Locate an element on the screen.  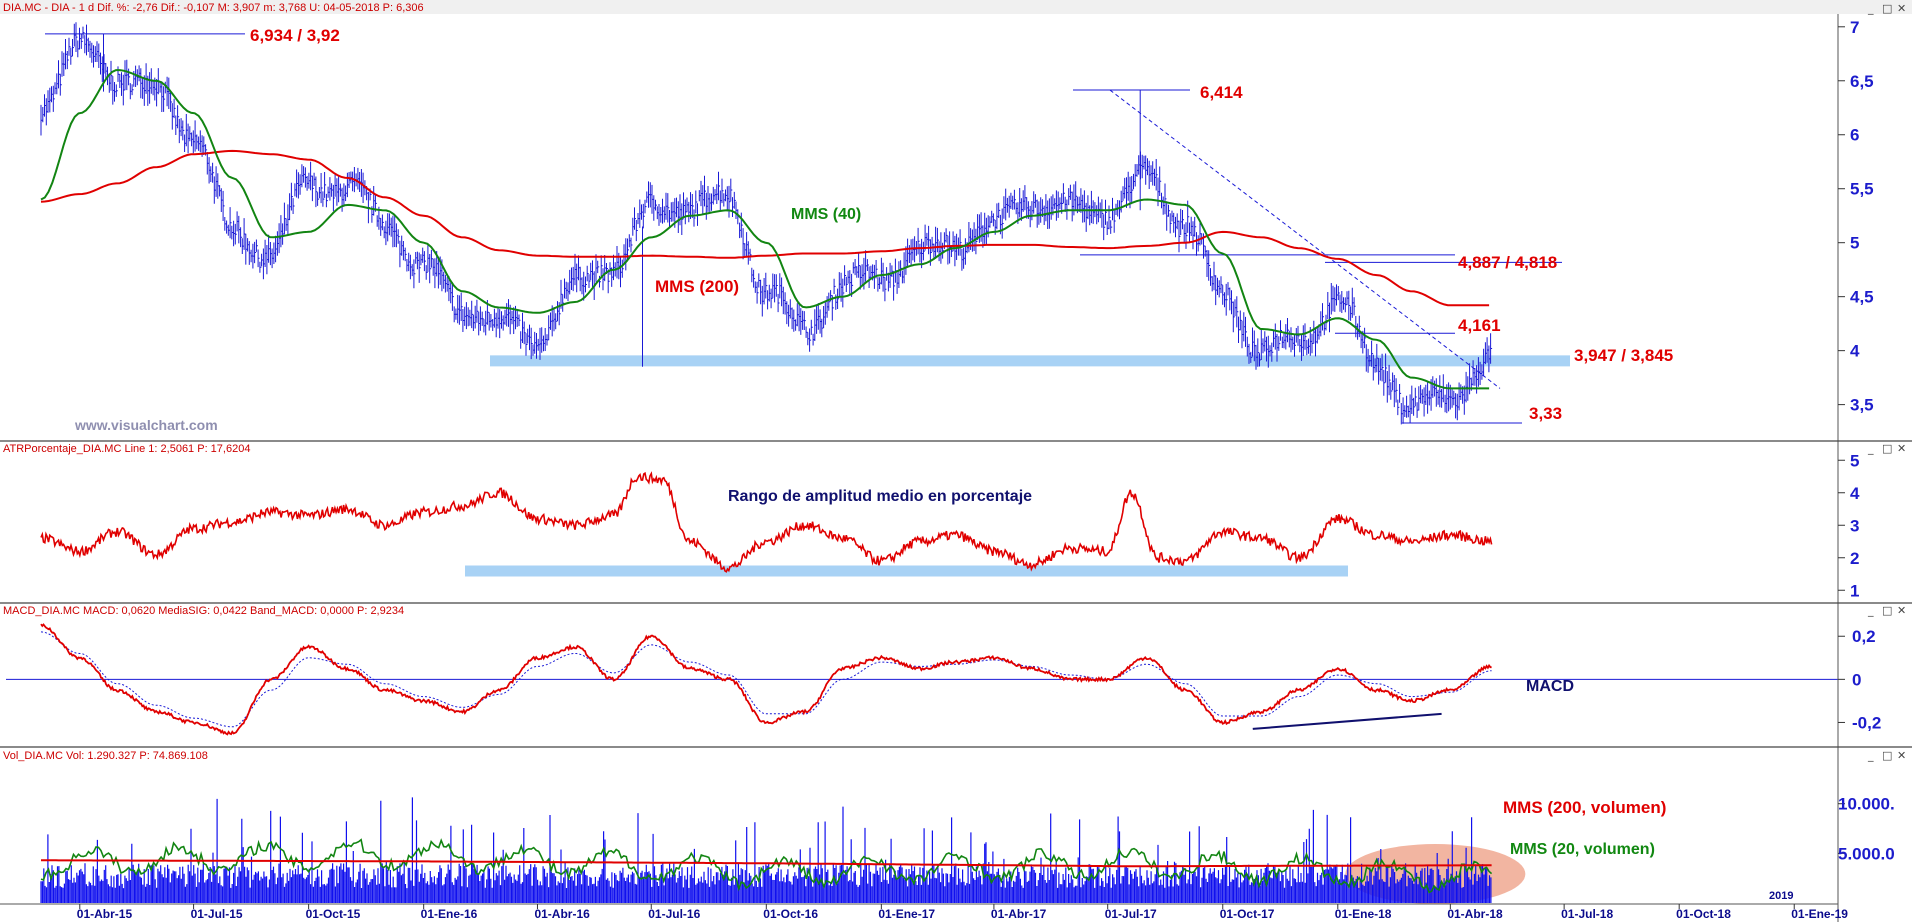
atr-band is located at coordinates (906, 571).